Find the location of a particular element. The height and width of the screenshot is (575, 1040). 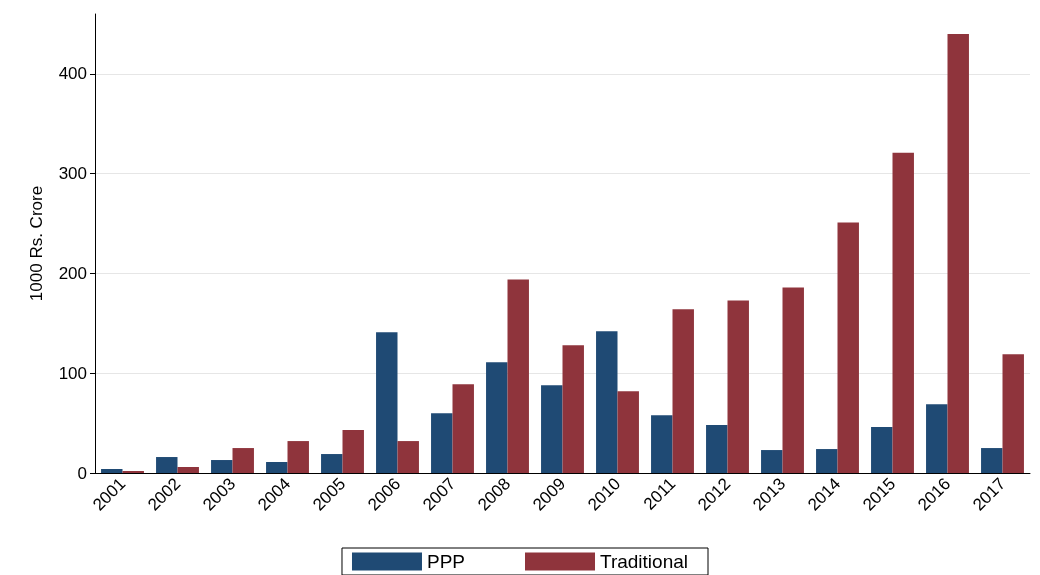

y-axis-title: 1000 Rs. Crore is located at coordinates (36, 243).